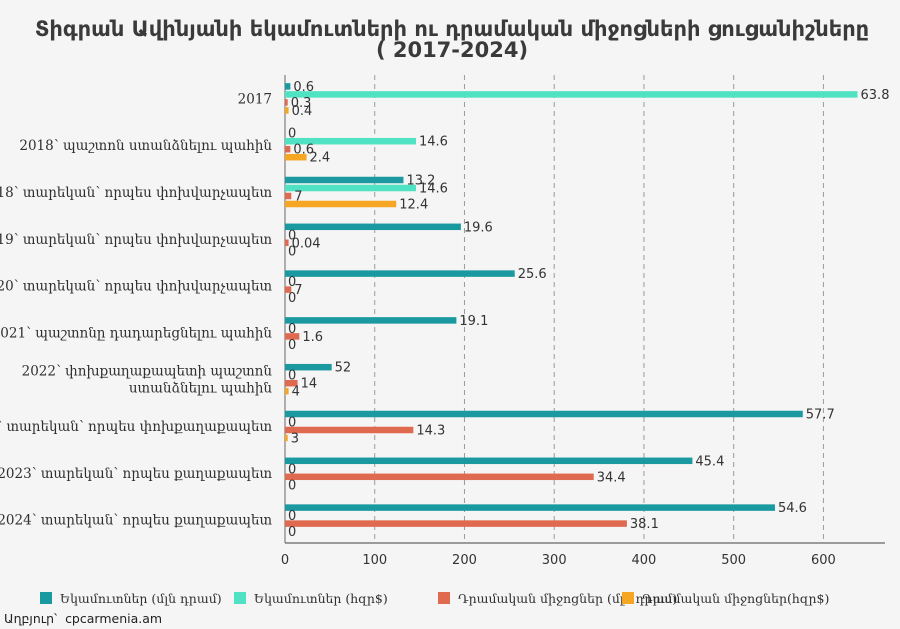  I want to click on category-label: 2023՝ տարեկան՝ որպես քաղաքապետ, so click(136, 474).